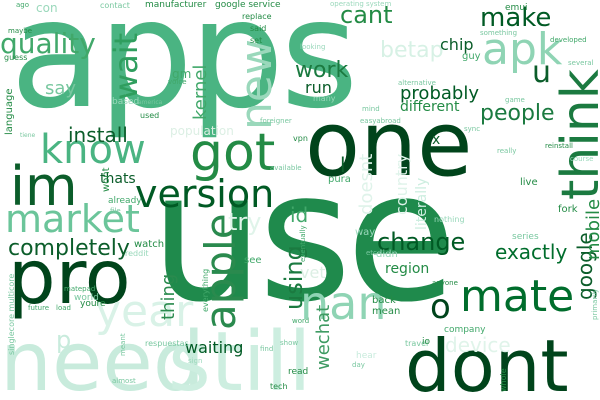 This screenshot has height=400, width=600. Describe the element at coordinates (16, 57) in the screenshot. I see `word-guess: guess` at that location.